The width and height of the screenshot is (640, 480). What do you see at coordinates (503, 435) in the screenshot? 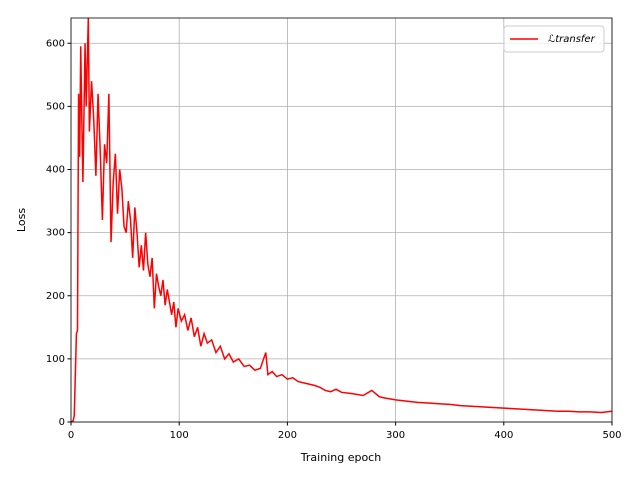
I see `x-tick-label: 400` at bounding box center [503, 435].